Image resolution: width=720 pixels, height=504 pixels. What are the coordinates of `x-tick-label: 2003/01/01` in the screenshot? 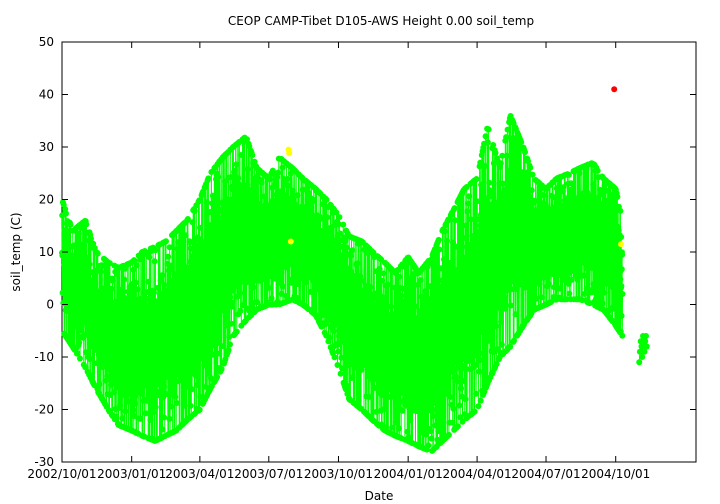 It's located at (131, 474).